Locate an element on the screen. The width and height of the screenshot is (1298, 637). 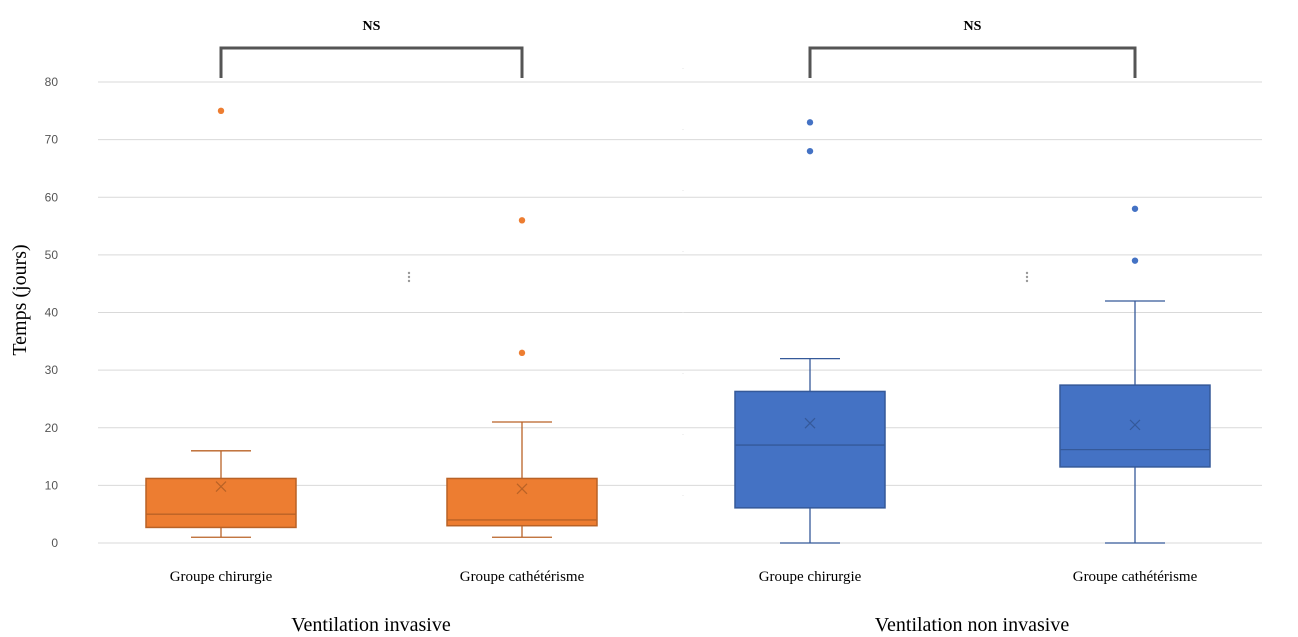
significance-brackets: NS NS is located at coordinates (678, 48).